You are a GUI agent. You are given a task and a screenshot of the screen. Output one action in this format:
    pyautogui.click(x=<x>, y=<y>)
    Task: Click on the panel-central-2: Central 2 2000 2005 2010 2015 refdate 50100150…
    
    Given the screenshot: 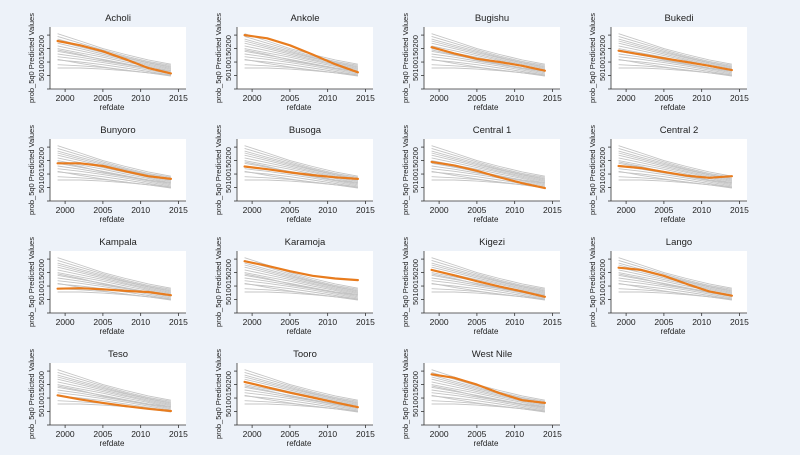 What is the action you would take?
    pyautogui.click(x=668, y=174)
    